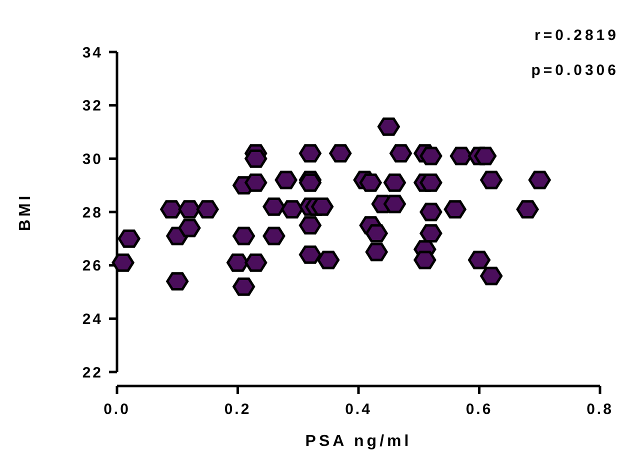  I want to click on text: r=0.2819, so click(576, 35).